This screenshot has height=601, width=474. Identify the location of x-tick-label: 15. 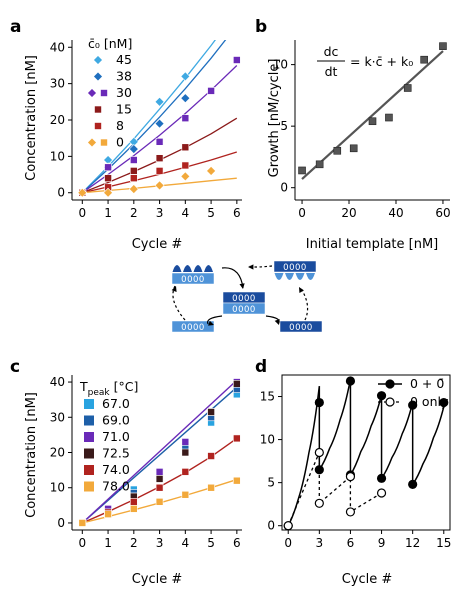
(443, 543).